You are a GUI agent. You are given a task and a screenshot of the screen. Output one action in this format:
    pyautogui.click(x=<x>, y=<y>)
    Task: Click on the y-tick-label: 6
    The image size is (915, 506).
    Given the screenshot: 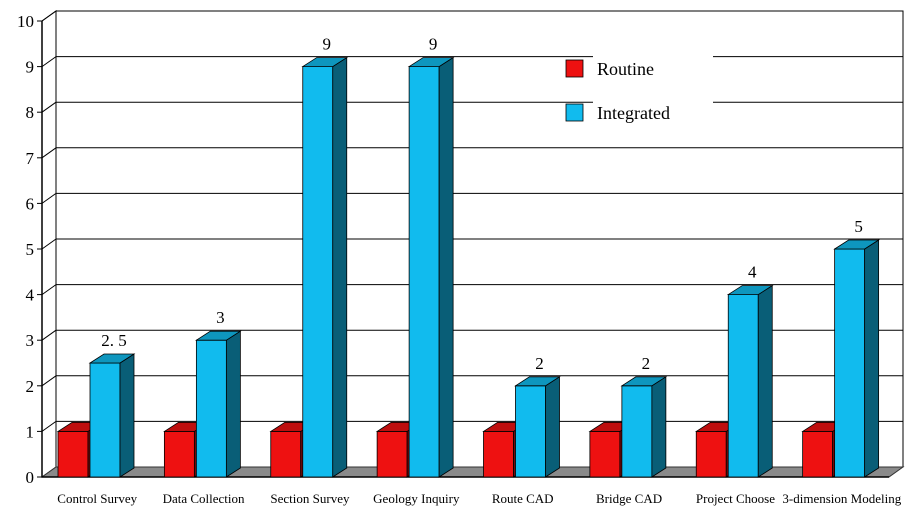 What is the action you would take?
    pyautogui.click(x=30, y=203)
    